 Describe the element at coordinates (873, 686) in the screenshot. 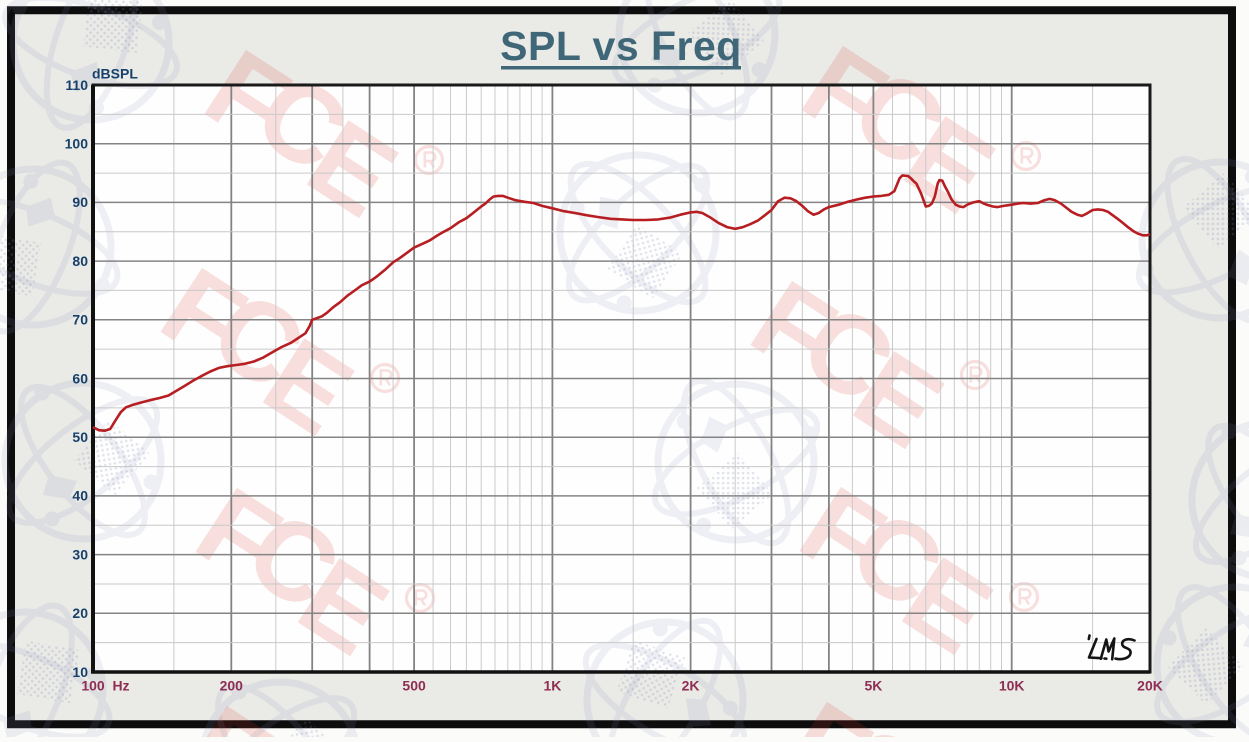

I see `svg-text: 5K` at that location.